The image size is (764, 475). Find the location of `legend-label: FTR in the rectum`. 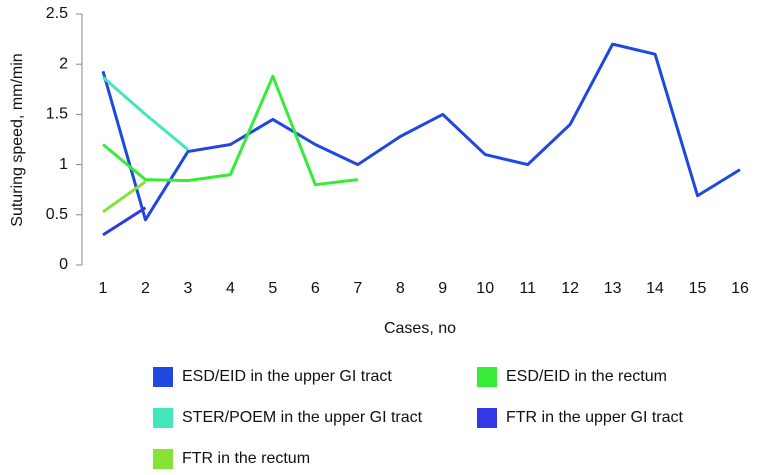

legend-label: FTR in the rectum is located at coordinates (246, 458).